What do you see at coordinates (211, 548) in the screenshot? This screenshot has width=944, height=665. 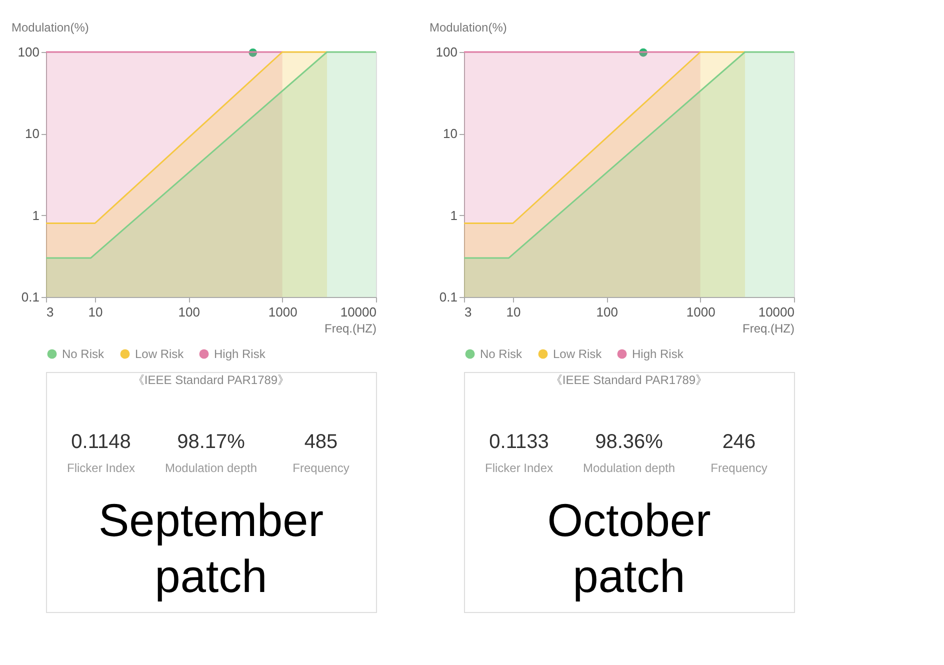 I see `text: September patch` at bounding box center [211, 548].